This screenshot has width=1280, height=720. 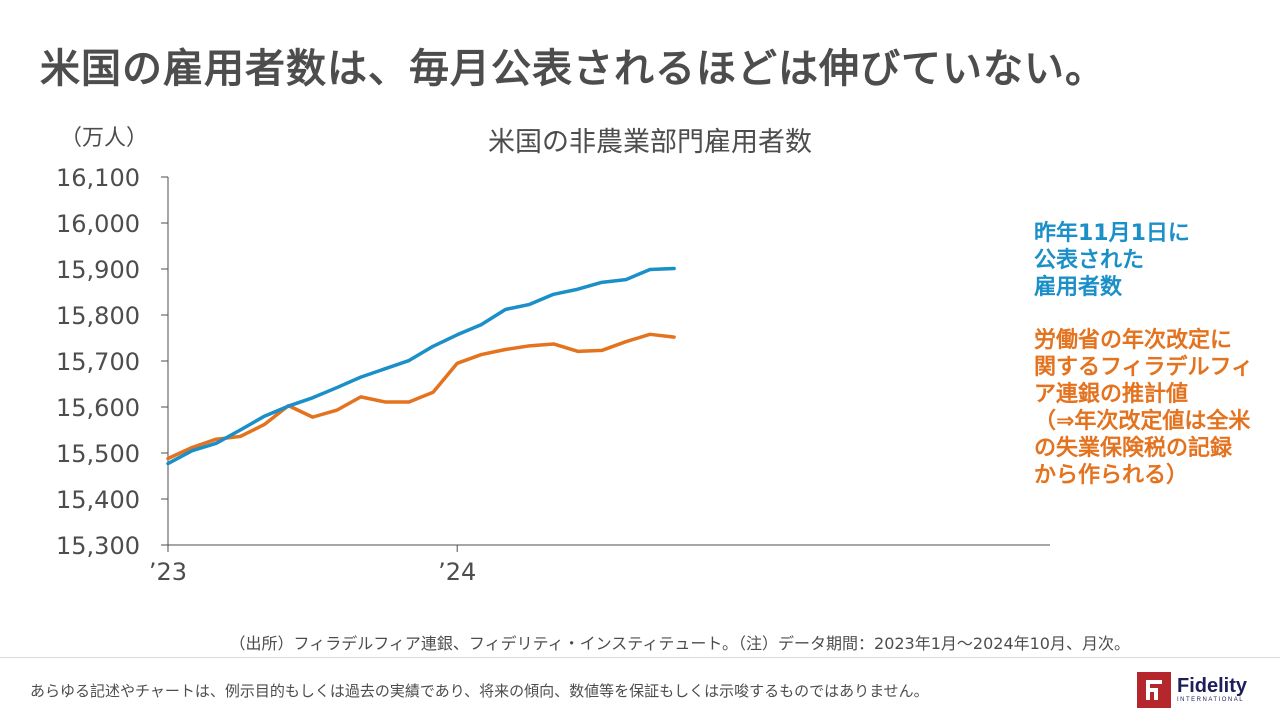 I want to click on footer-divider, so click(x=640, y=657).